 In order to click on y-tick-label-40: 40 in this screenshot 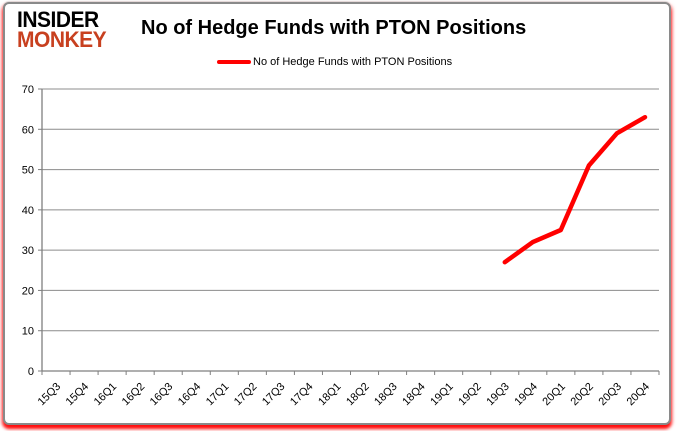, I will do `click(28, 211)`.